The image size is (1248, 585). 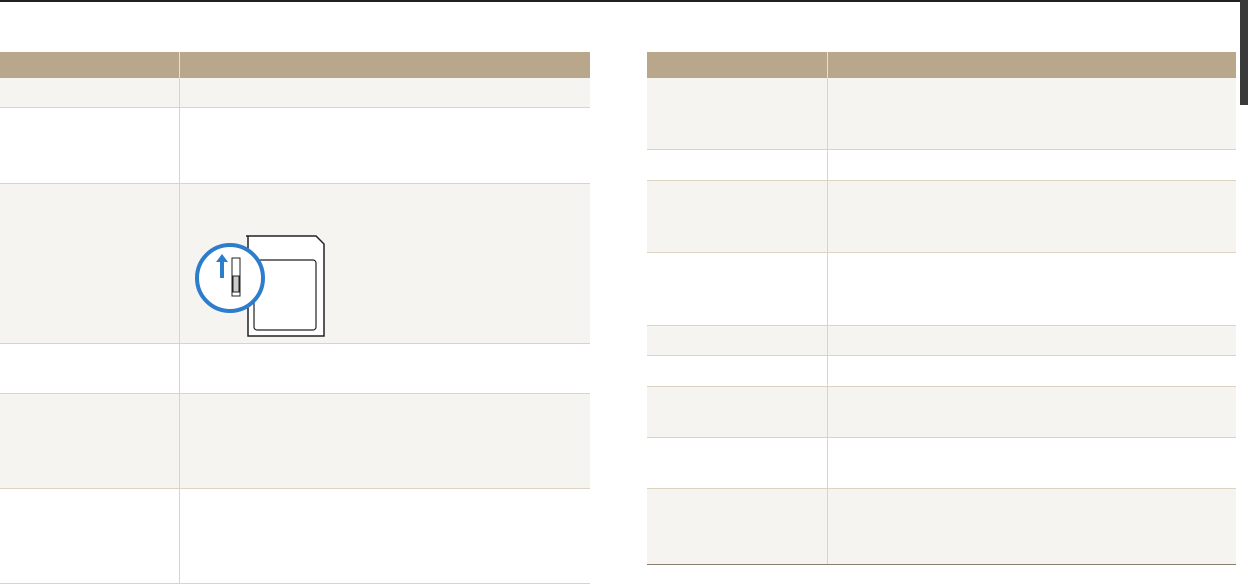 I want to click on sd-card-illustration, so click(x=258, y=289).